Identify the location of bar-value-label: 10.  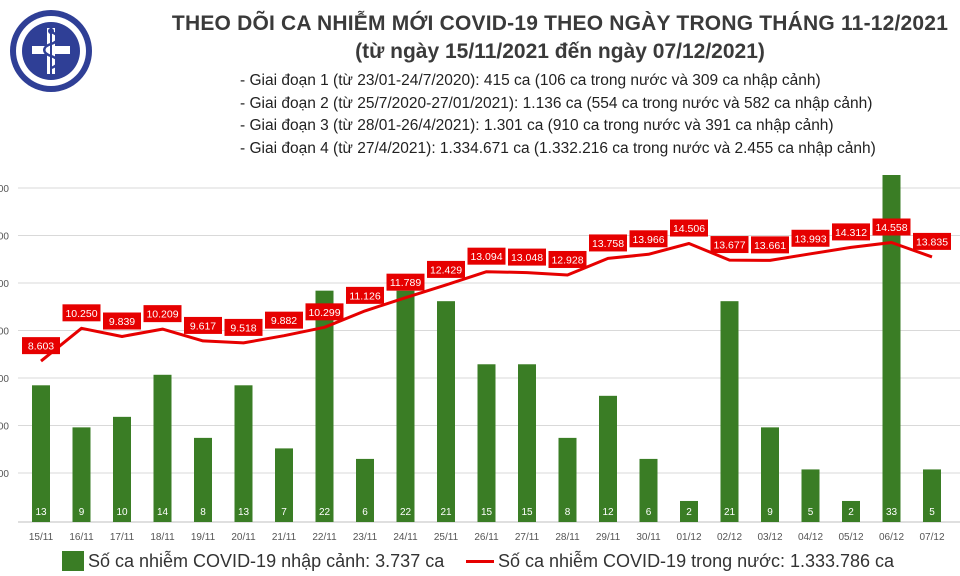
(122, 512).